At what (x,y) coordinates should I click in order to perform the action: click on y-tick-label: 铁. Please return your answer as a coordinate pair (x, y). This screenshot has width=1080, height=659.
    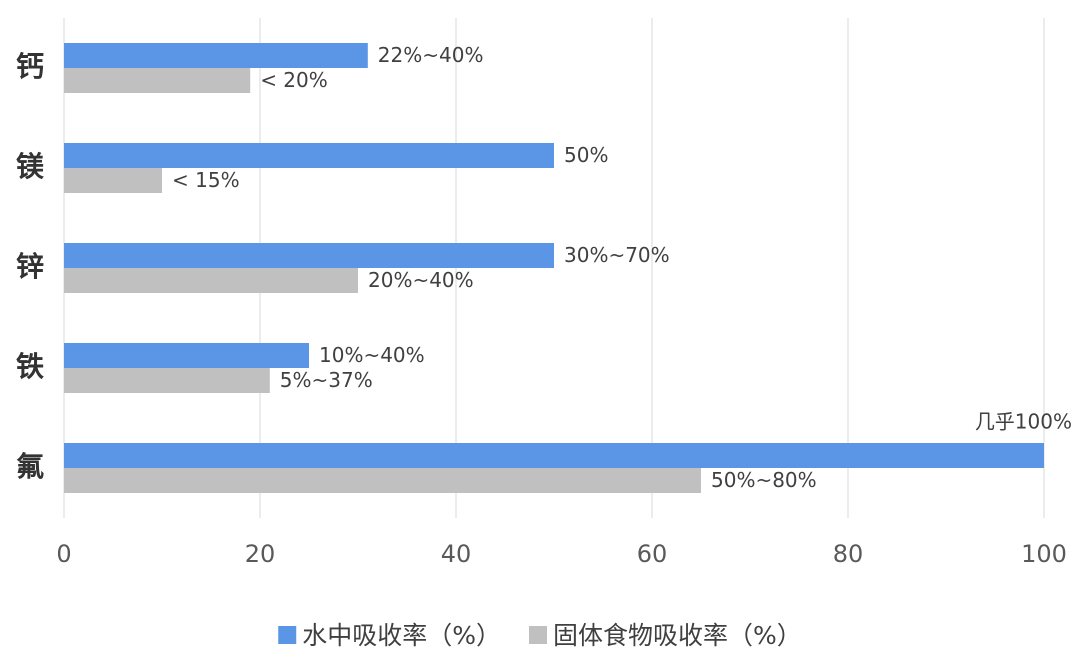
    Looking at the image, I should click on (30, 366).